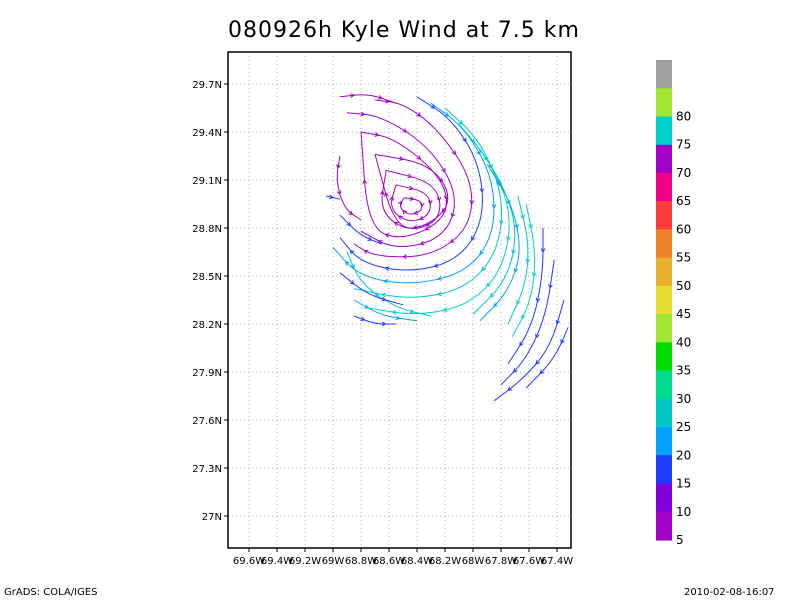 The image size is (800, 600). Describe the element at coordinates (207, 229) in the screenshot. I see `y-tick-label: 28.8N` at that location.